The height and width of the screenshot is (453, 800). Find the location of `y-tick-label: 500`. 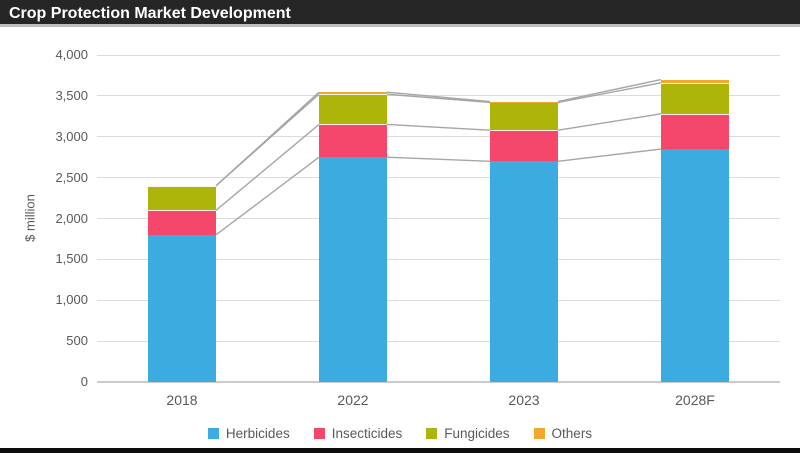

y-tick-label: 500 is located at coordinates (77, 341).